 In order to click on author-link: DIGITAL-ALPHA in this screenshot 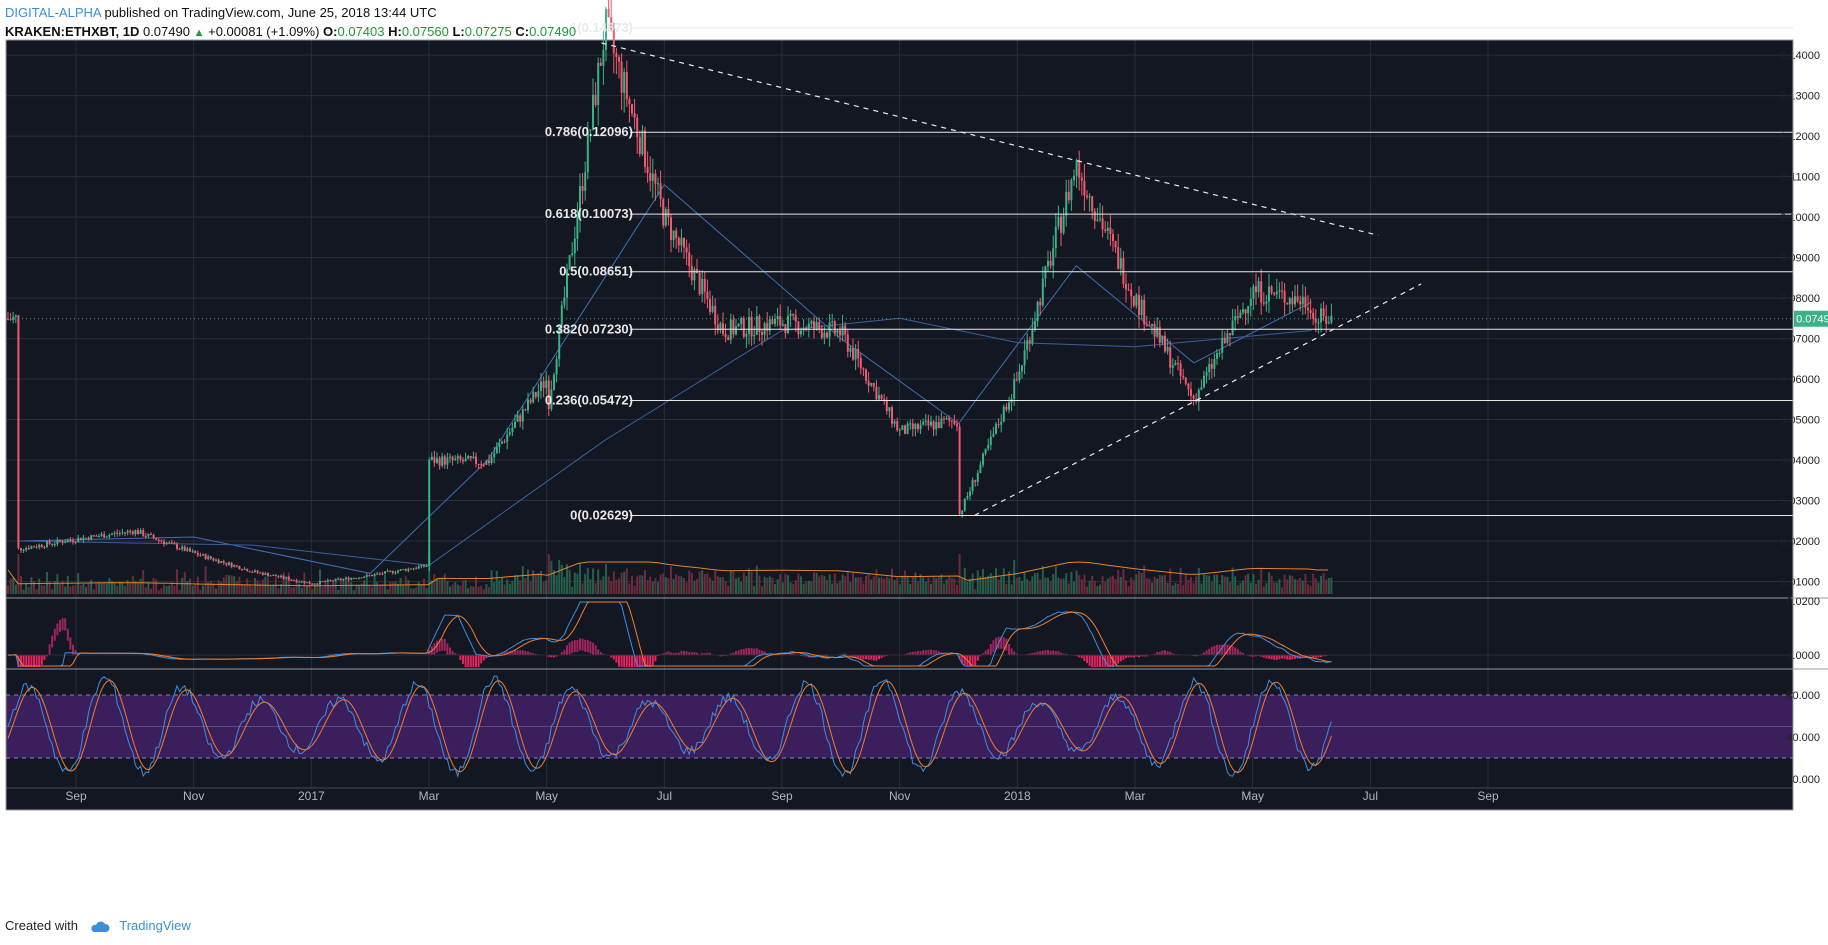, I will do `click(53, 12)`.